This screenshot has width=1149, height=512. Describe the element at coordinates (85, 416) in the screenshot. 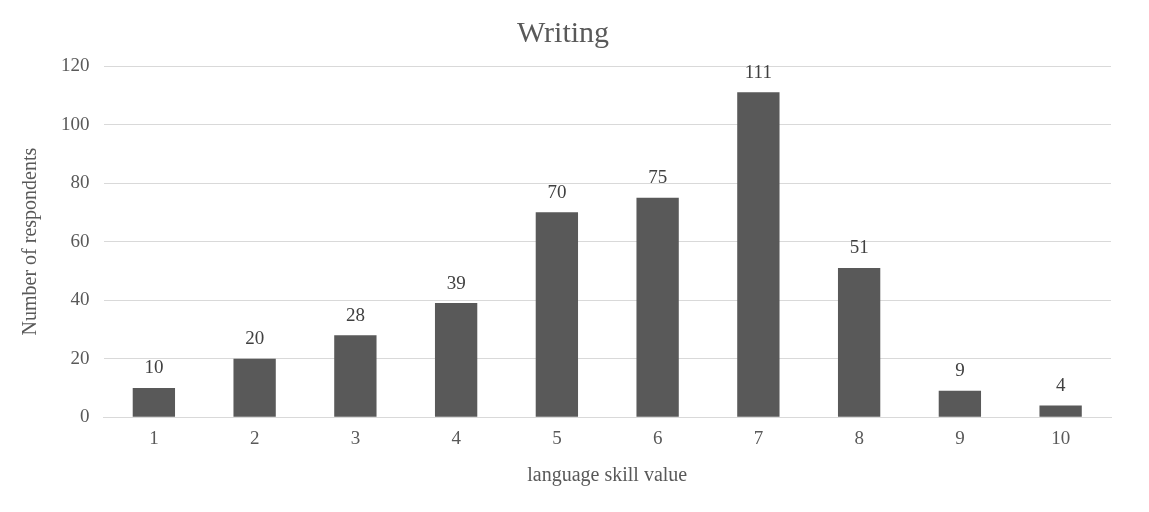

I see `y-tick-label: 0` at that location.